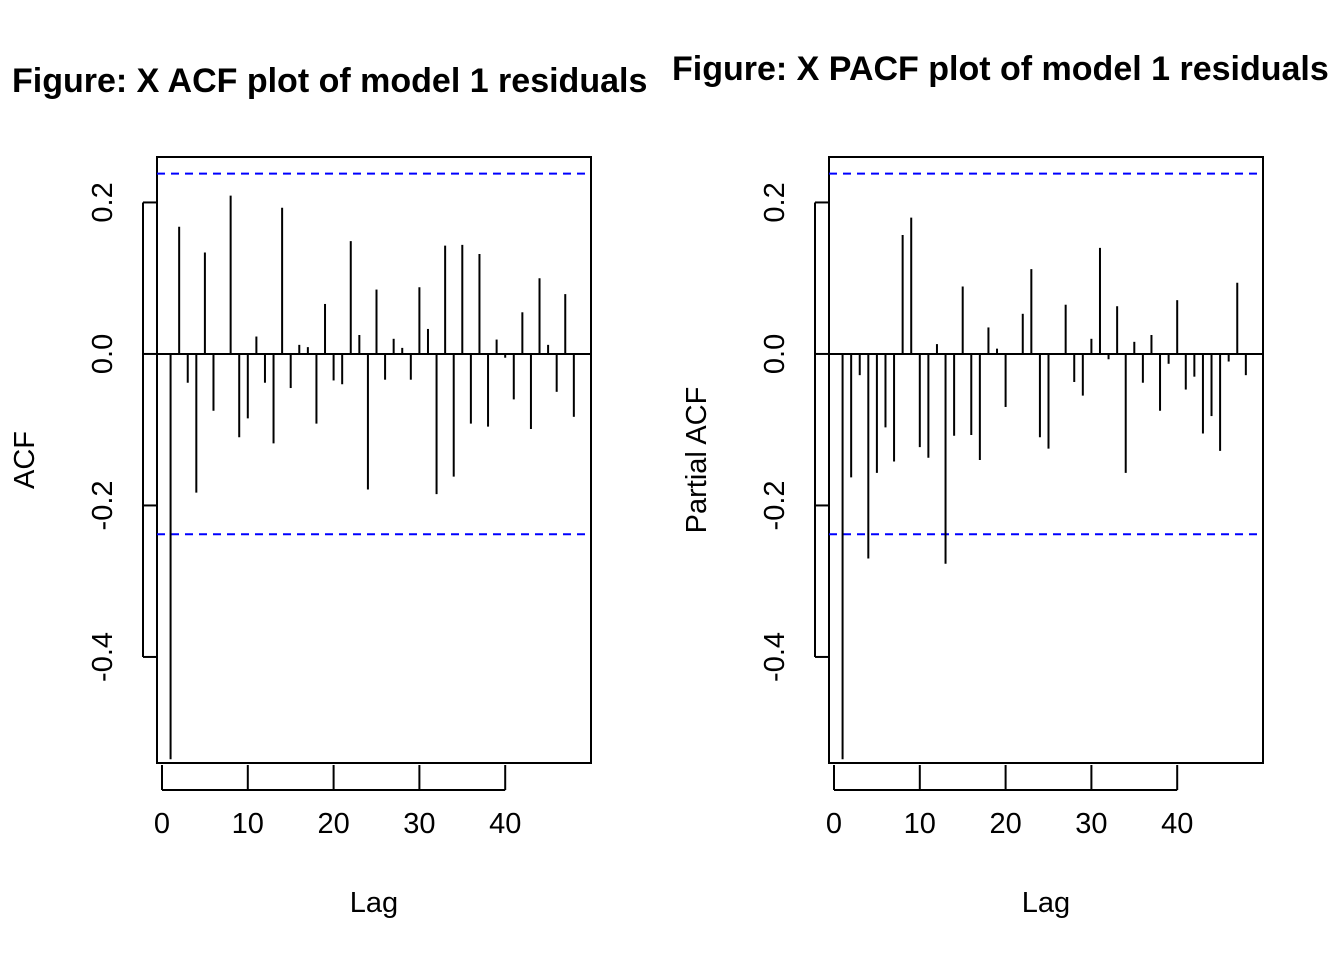  I want to click on acf-x-tick-label-20: 20, so click(333, 824).